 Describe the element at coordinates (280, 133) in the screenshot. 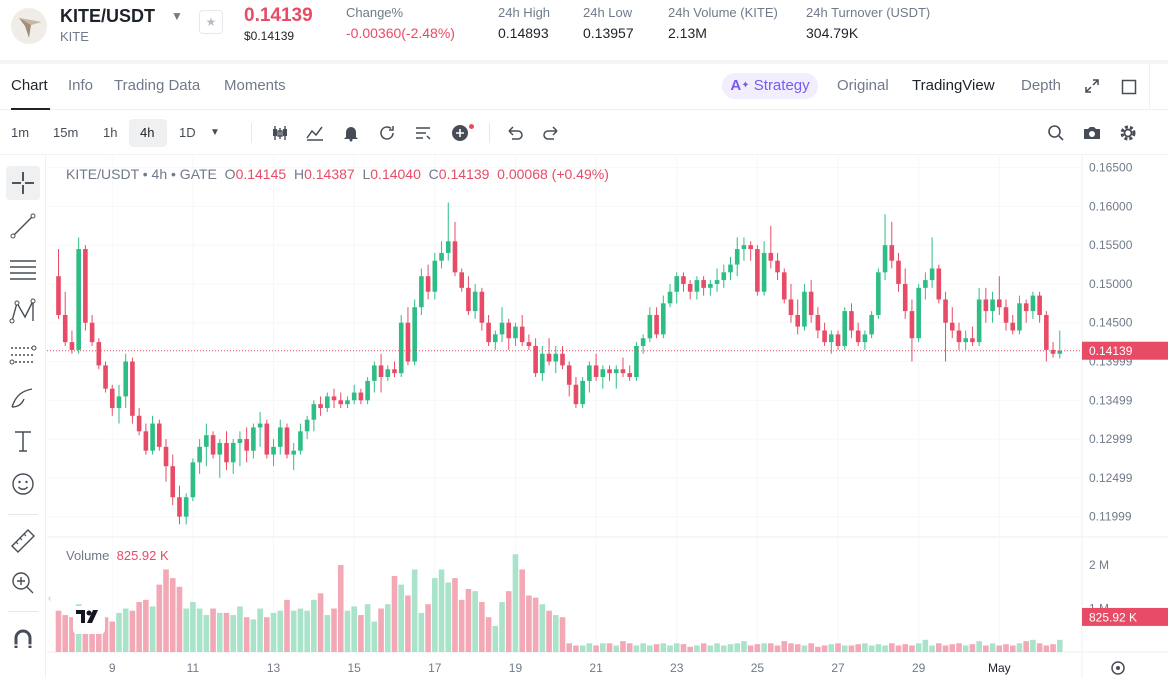

I see `candles-icon` at that location.